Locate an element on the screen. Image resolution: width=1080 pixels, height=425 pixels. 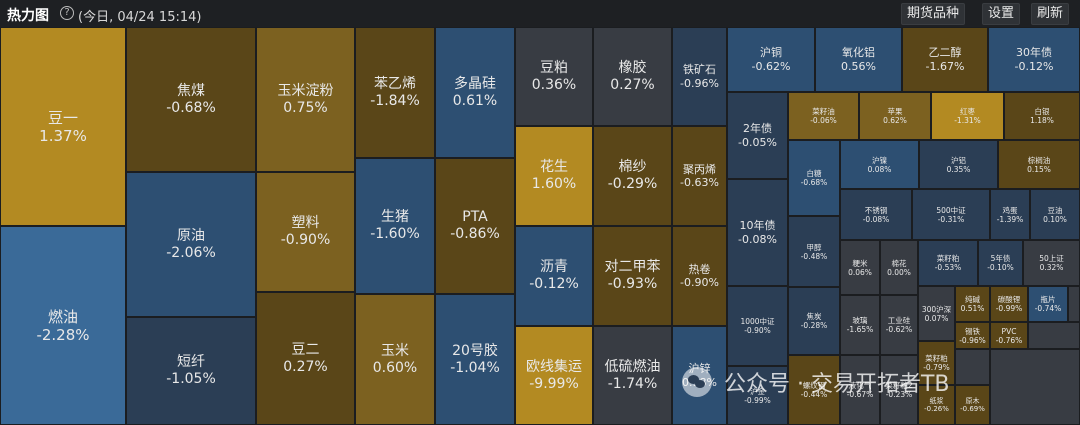
tile-change: -0.12% is located at coordinates (554, 284).